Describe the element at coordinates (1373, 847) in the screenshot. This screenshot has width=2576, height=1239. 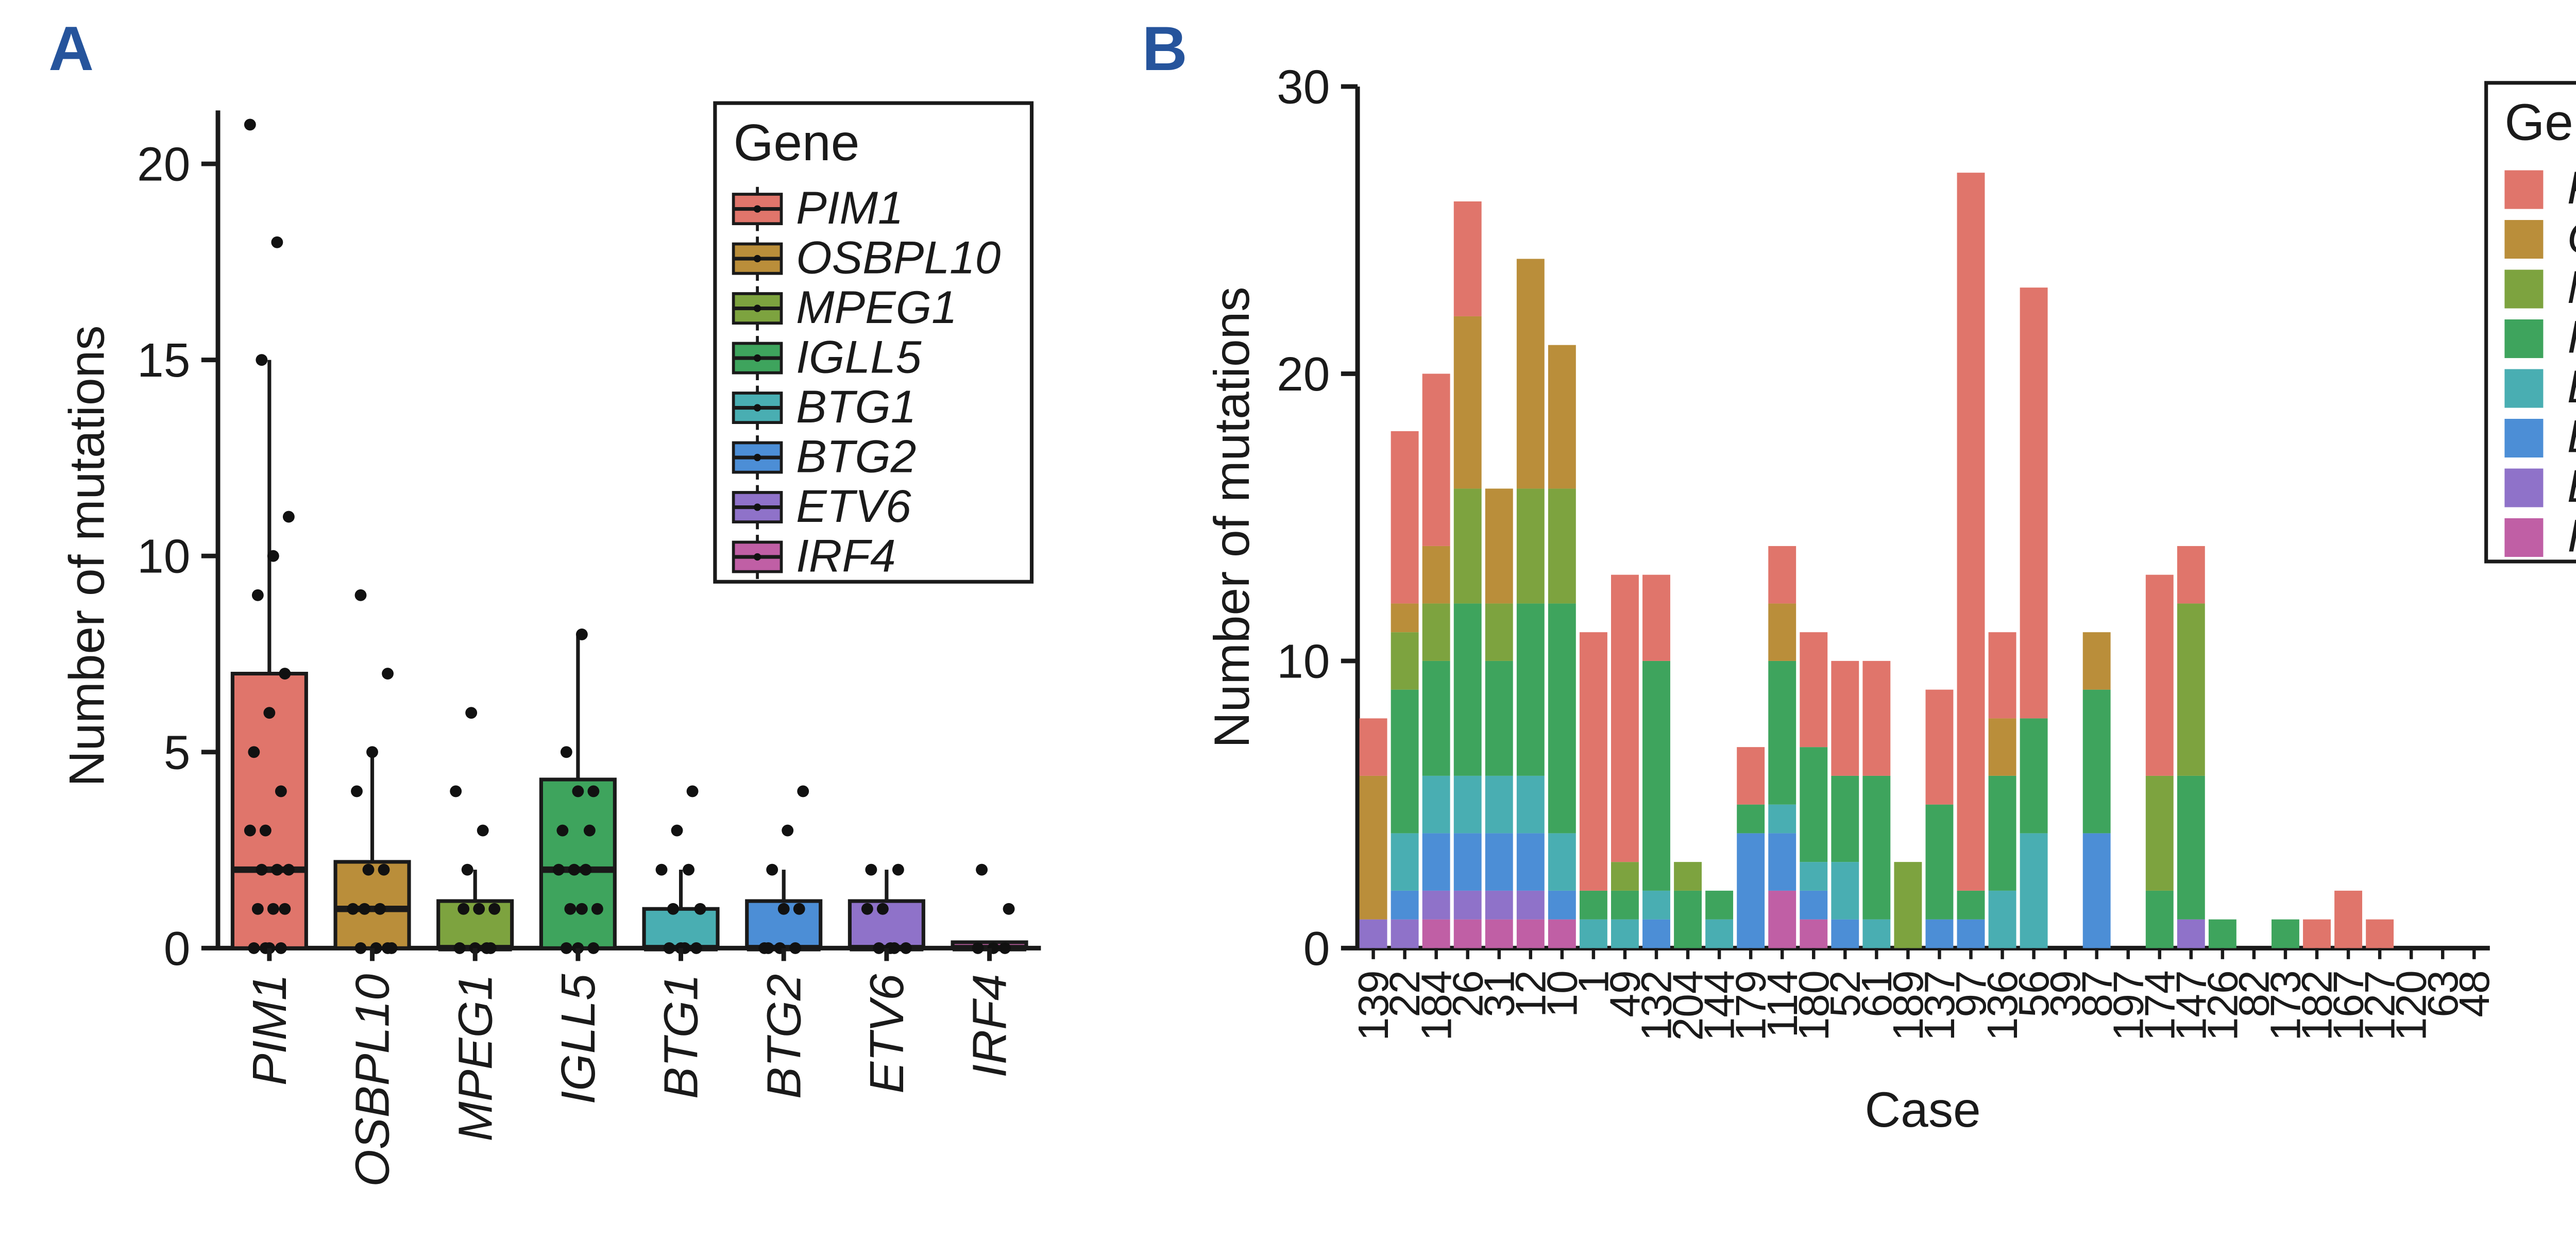
I see `segment-OSBPL10` at that location.